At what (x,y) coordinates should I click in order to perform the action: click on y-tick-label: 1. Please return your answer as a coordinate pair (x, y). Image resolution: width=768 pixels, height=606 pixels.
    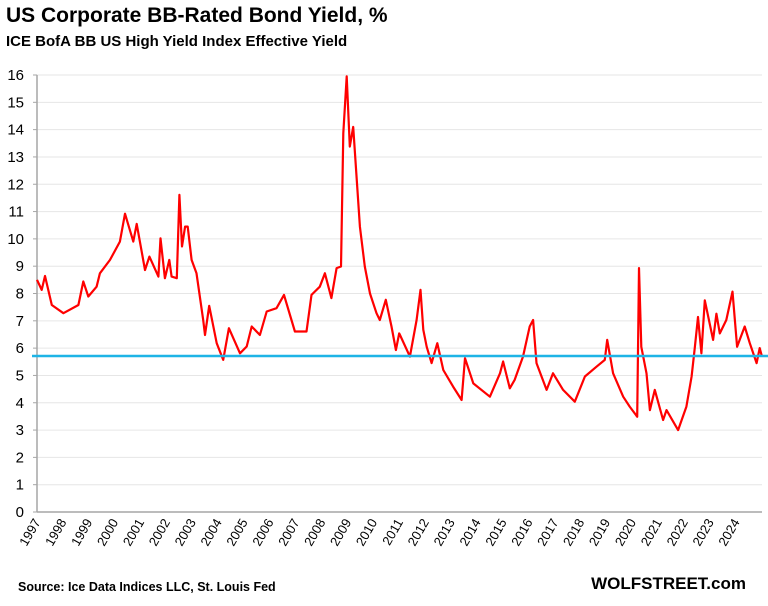
    Looking at the image, I should click on (20, 485).